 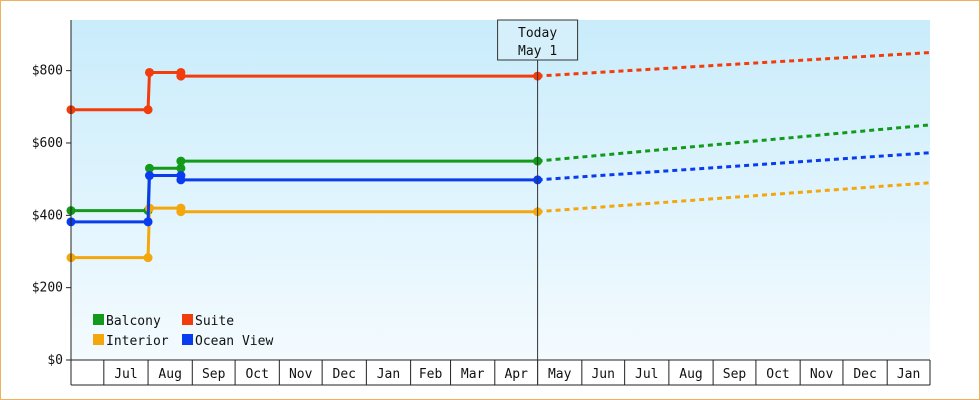 I want to click on legend-swatch-balcony, so click(x=98, y=319).